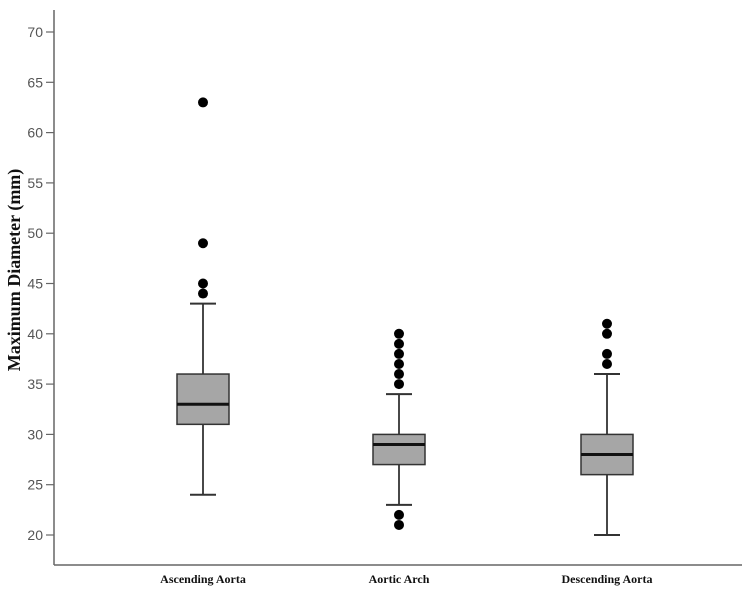  What do you see at coordinates (35, 284) in the screenshot?
I see `y-tick-label: 45` at bounding box center [35, 284].